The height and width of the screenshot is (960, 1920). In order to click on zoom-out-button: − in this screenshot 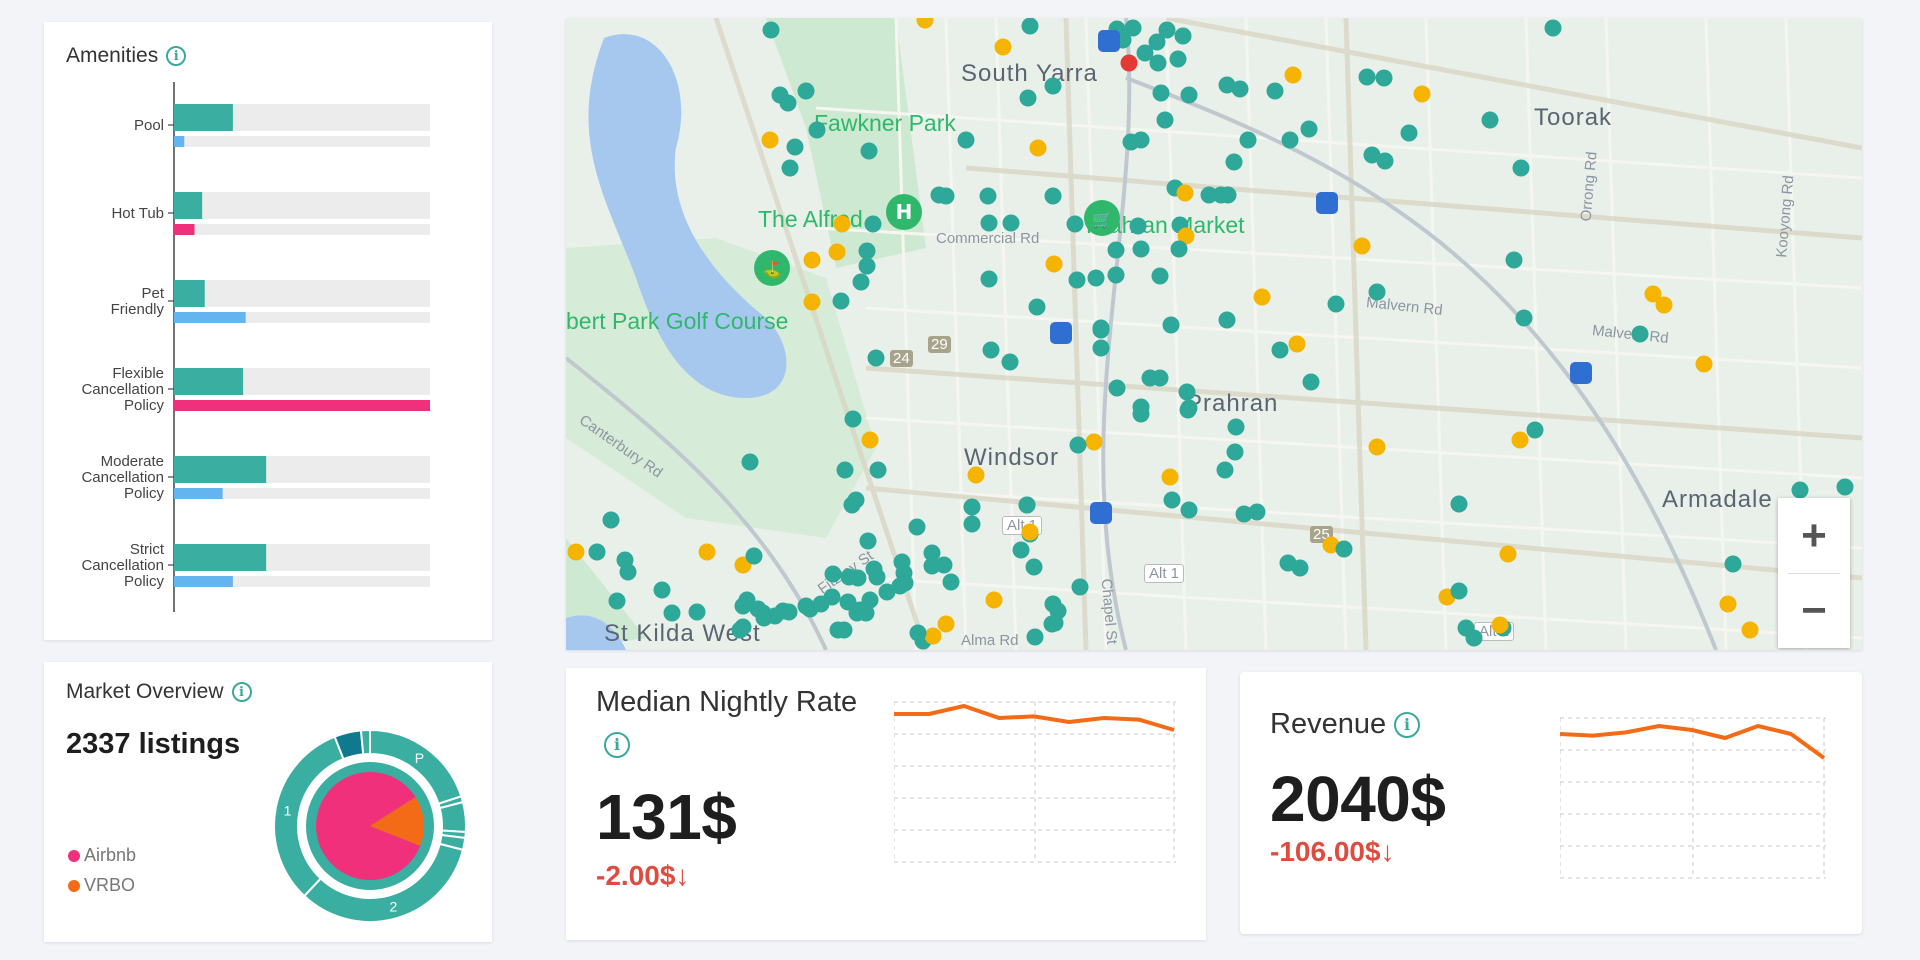, I will do `click(1814, 610)`.